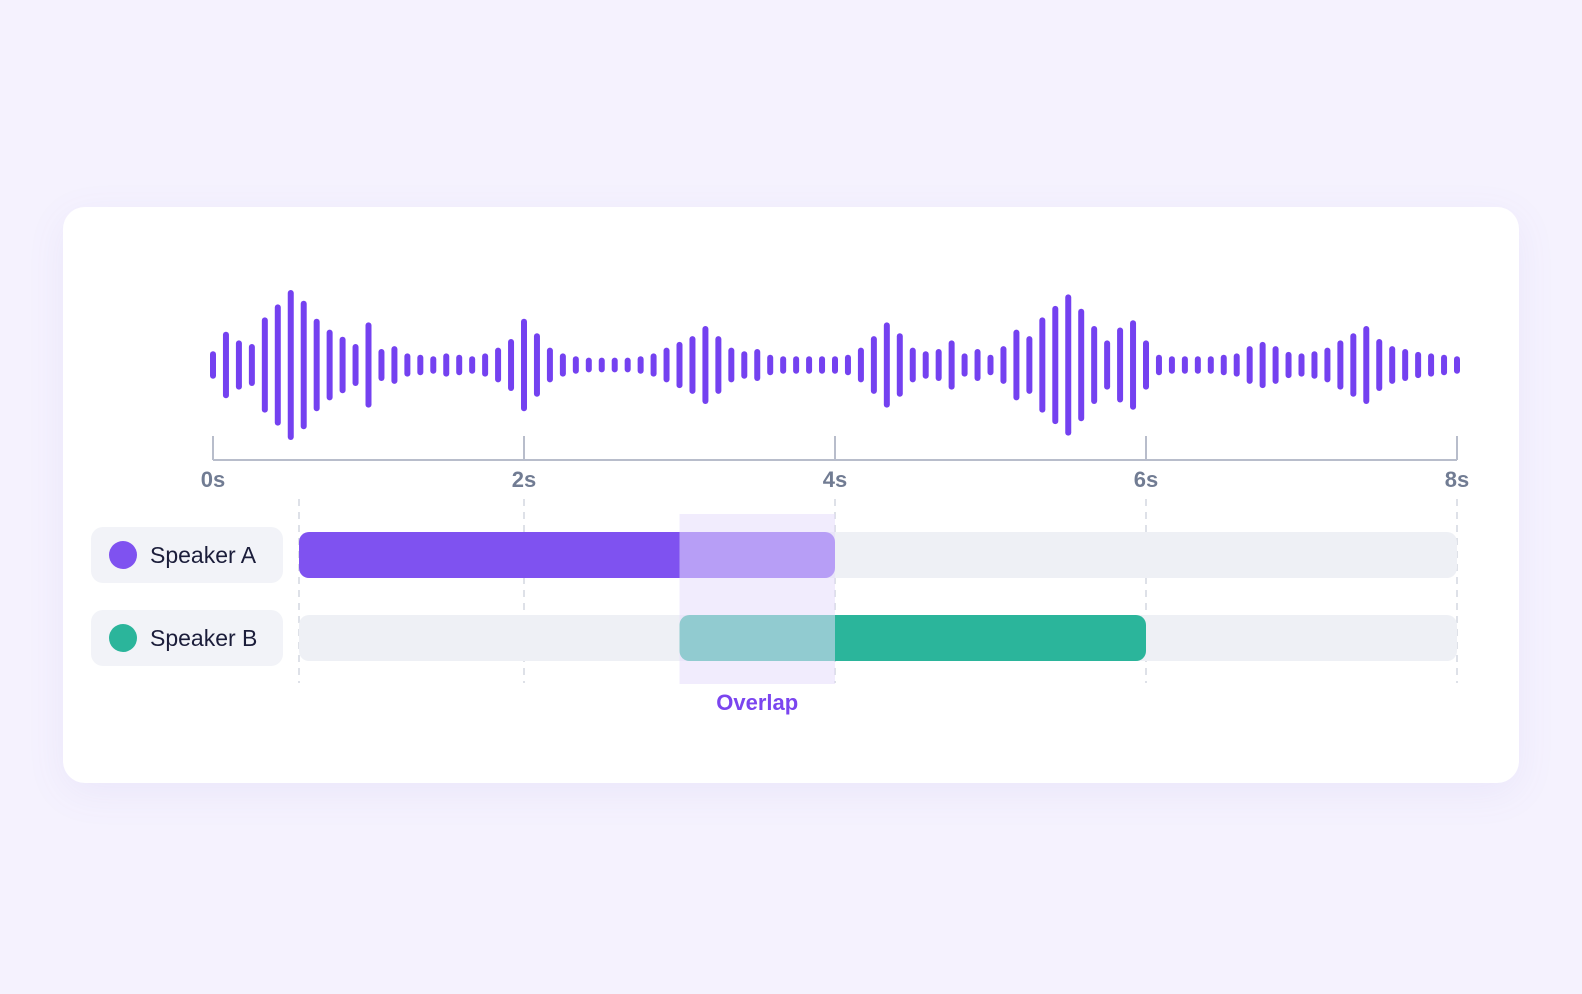 This screenshot has width=1582, height=994. What do you see at coordinates (203, 555) in the screenshot?
I see `speaker-a-label: Speaker A` at bounding box center [203, 555].